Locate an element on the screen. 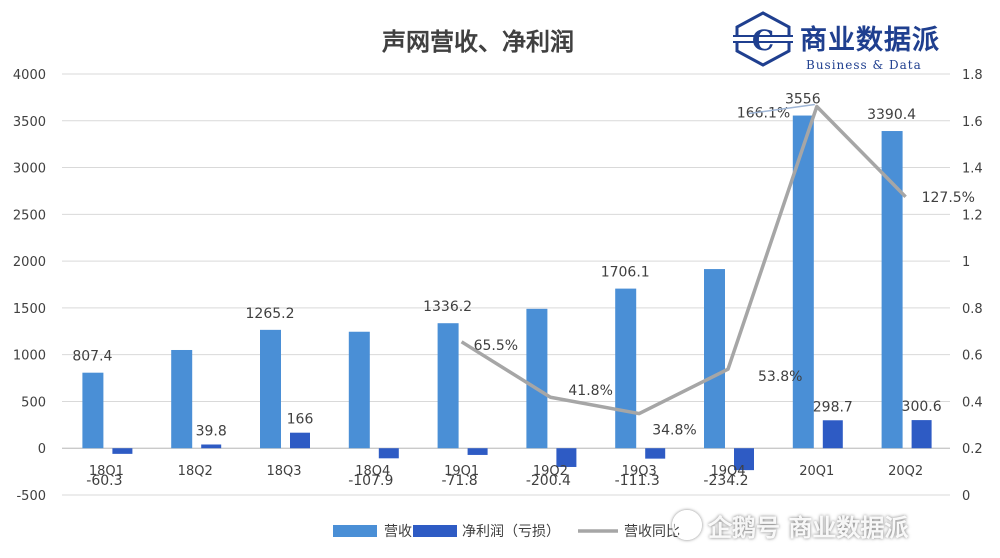  revenue-data-label: 1265.2 is located at coordinates (270, 314).